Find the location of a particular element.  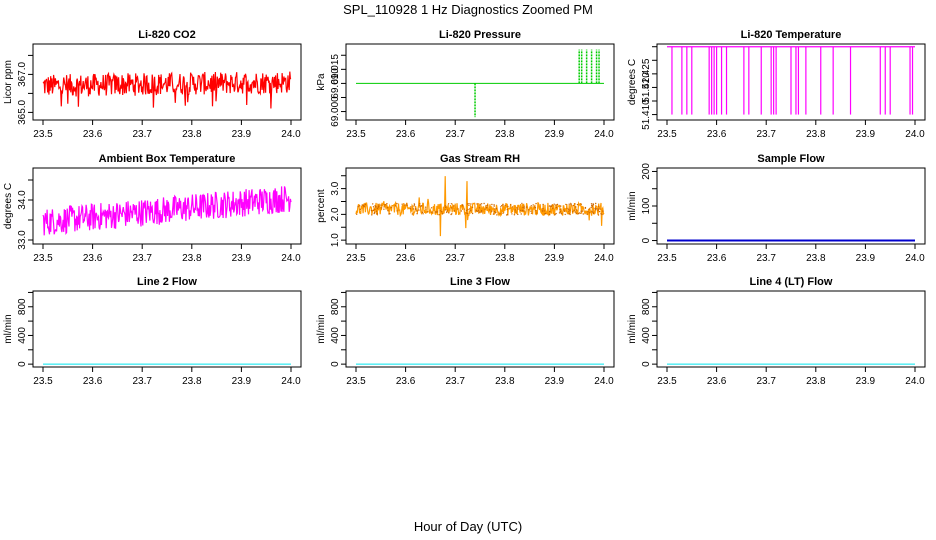

y-tick-label: 51.410 is located at coordinates (646, 114).